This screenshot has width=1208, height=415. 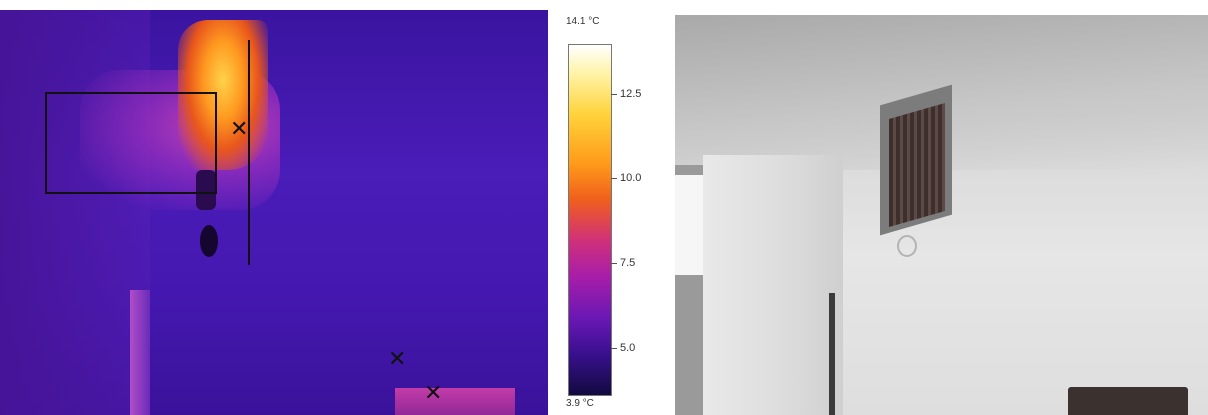 What do you see at coordinates (583, 21) in the screenshot?
I see `scale-max-label: 14.1 °C` at bounding box center [583, 21].